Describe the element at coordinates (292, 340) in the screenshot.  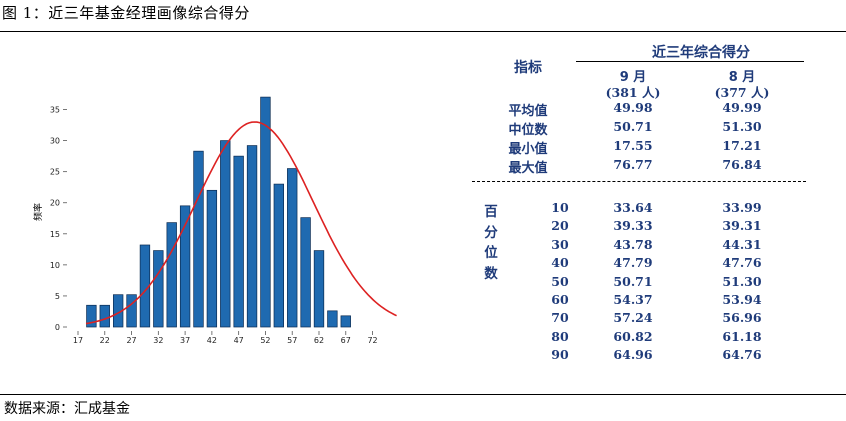
I see `x-tick-label: 57` at that location.